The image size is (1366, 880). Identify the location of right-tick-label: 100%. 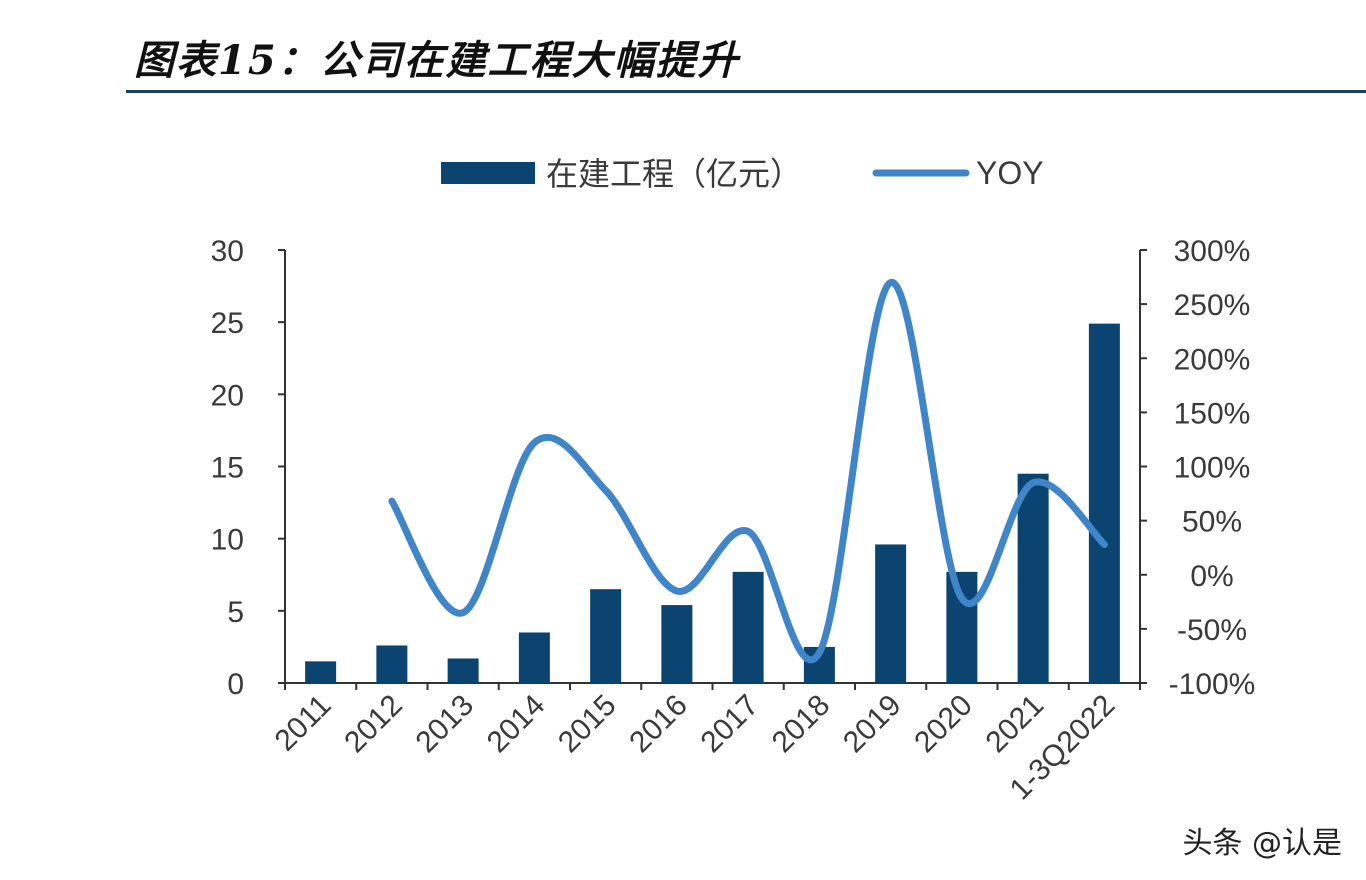
(1212, 468).